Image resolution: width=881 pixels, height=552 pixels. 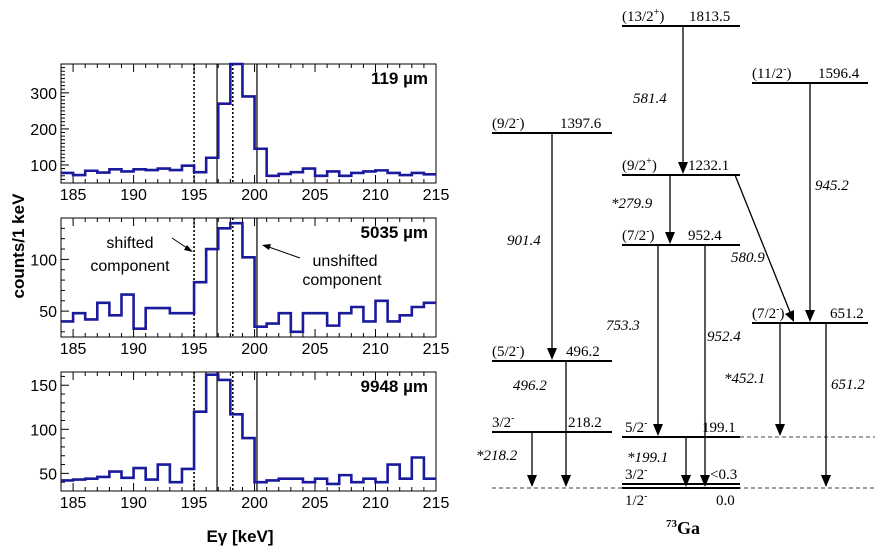 What do you see at coordinates (508, 351) in the screenshot?
I see `level-496-spin: (5/2-)` at bounding box center [508, 351].